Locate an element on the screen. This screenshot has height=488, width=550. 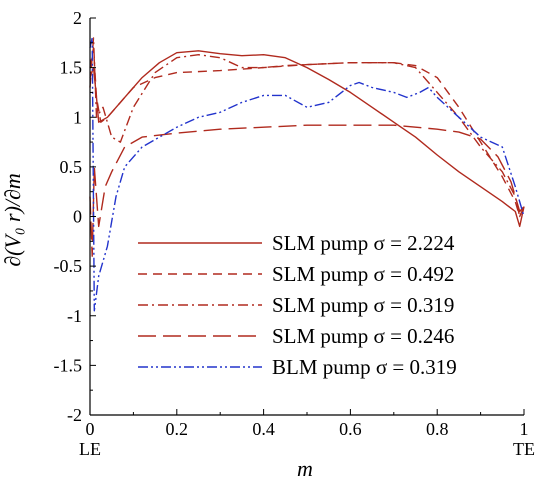
legend-label-5: BLM pump σ = 0.319 is located at coordinates (364, 367).